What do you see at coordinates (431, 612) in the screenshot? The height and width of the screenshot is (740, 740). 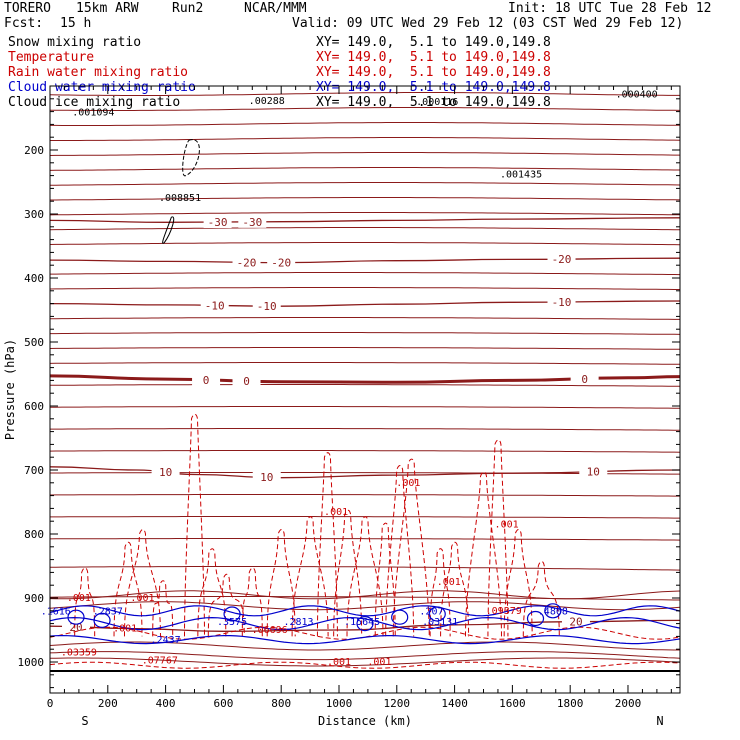 I see `cloud-water-label: .207` at bounding box center [431, 612].